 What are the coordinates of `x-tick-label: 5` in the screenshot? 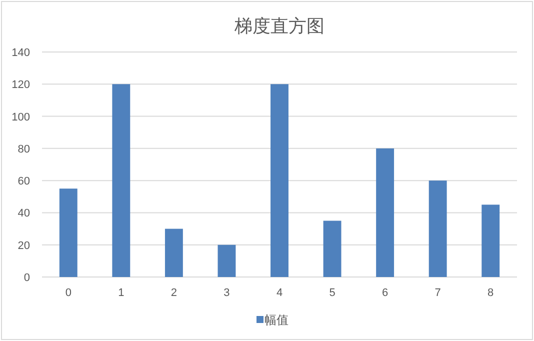 It's located at (332, 293).